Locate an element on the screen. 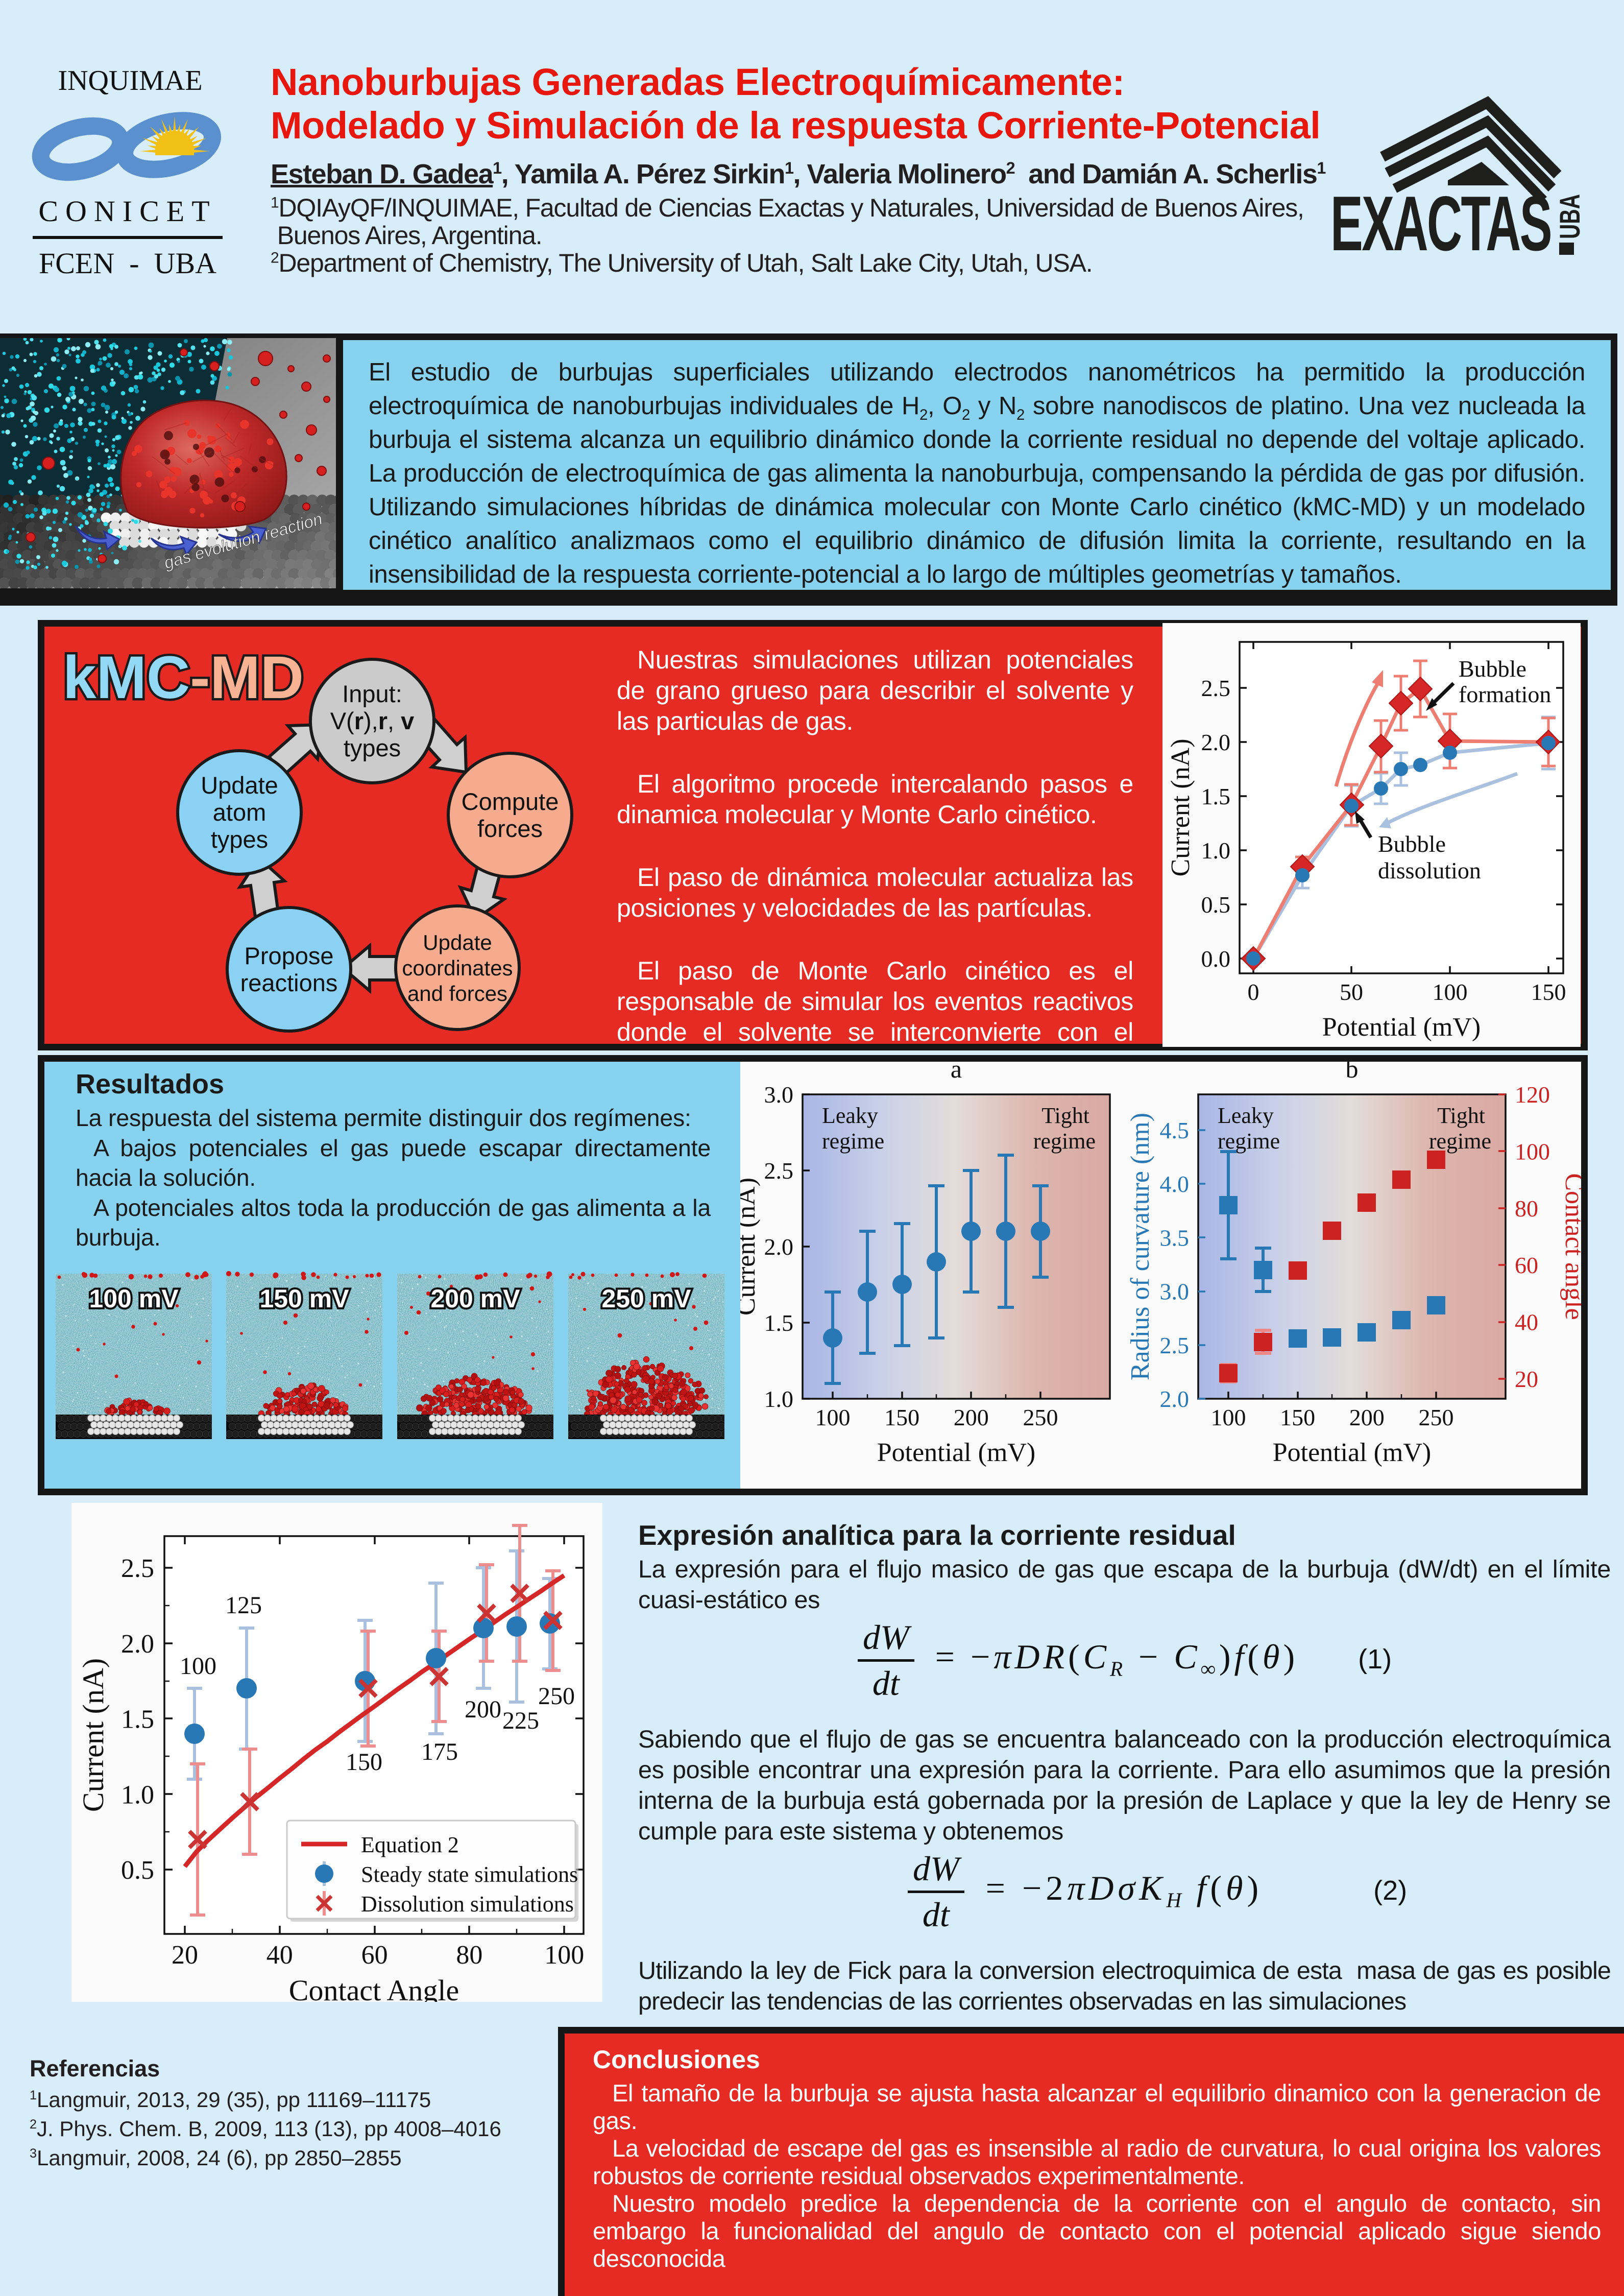 This screenshot has height=2296, width=1624. svg-text: V(r),r, v is located at coordinates (372, 720).